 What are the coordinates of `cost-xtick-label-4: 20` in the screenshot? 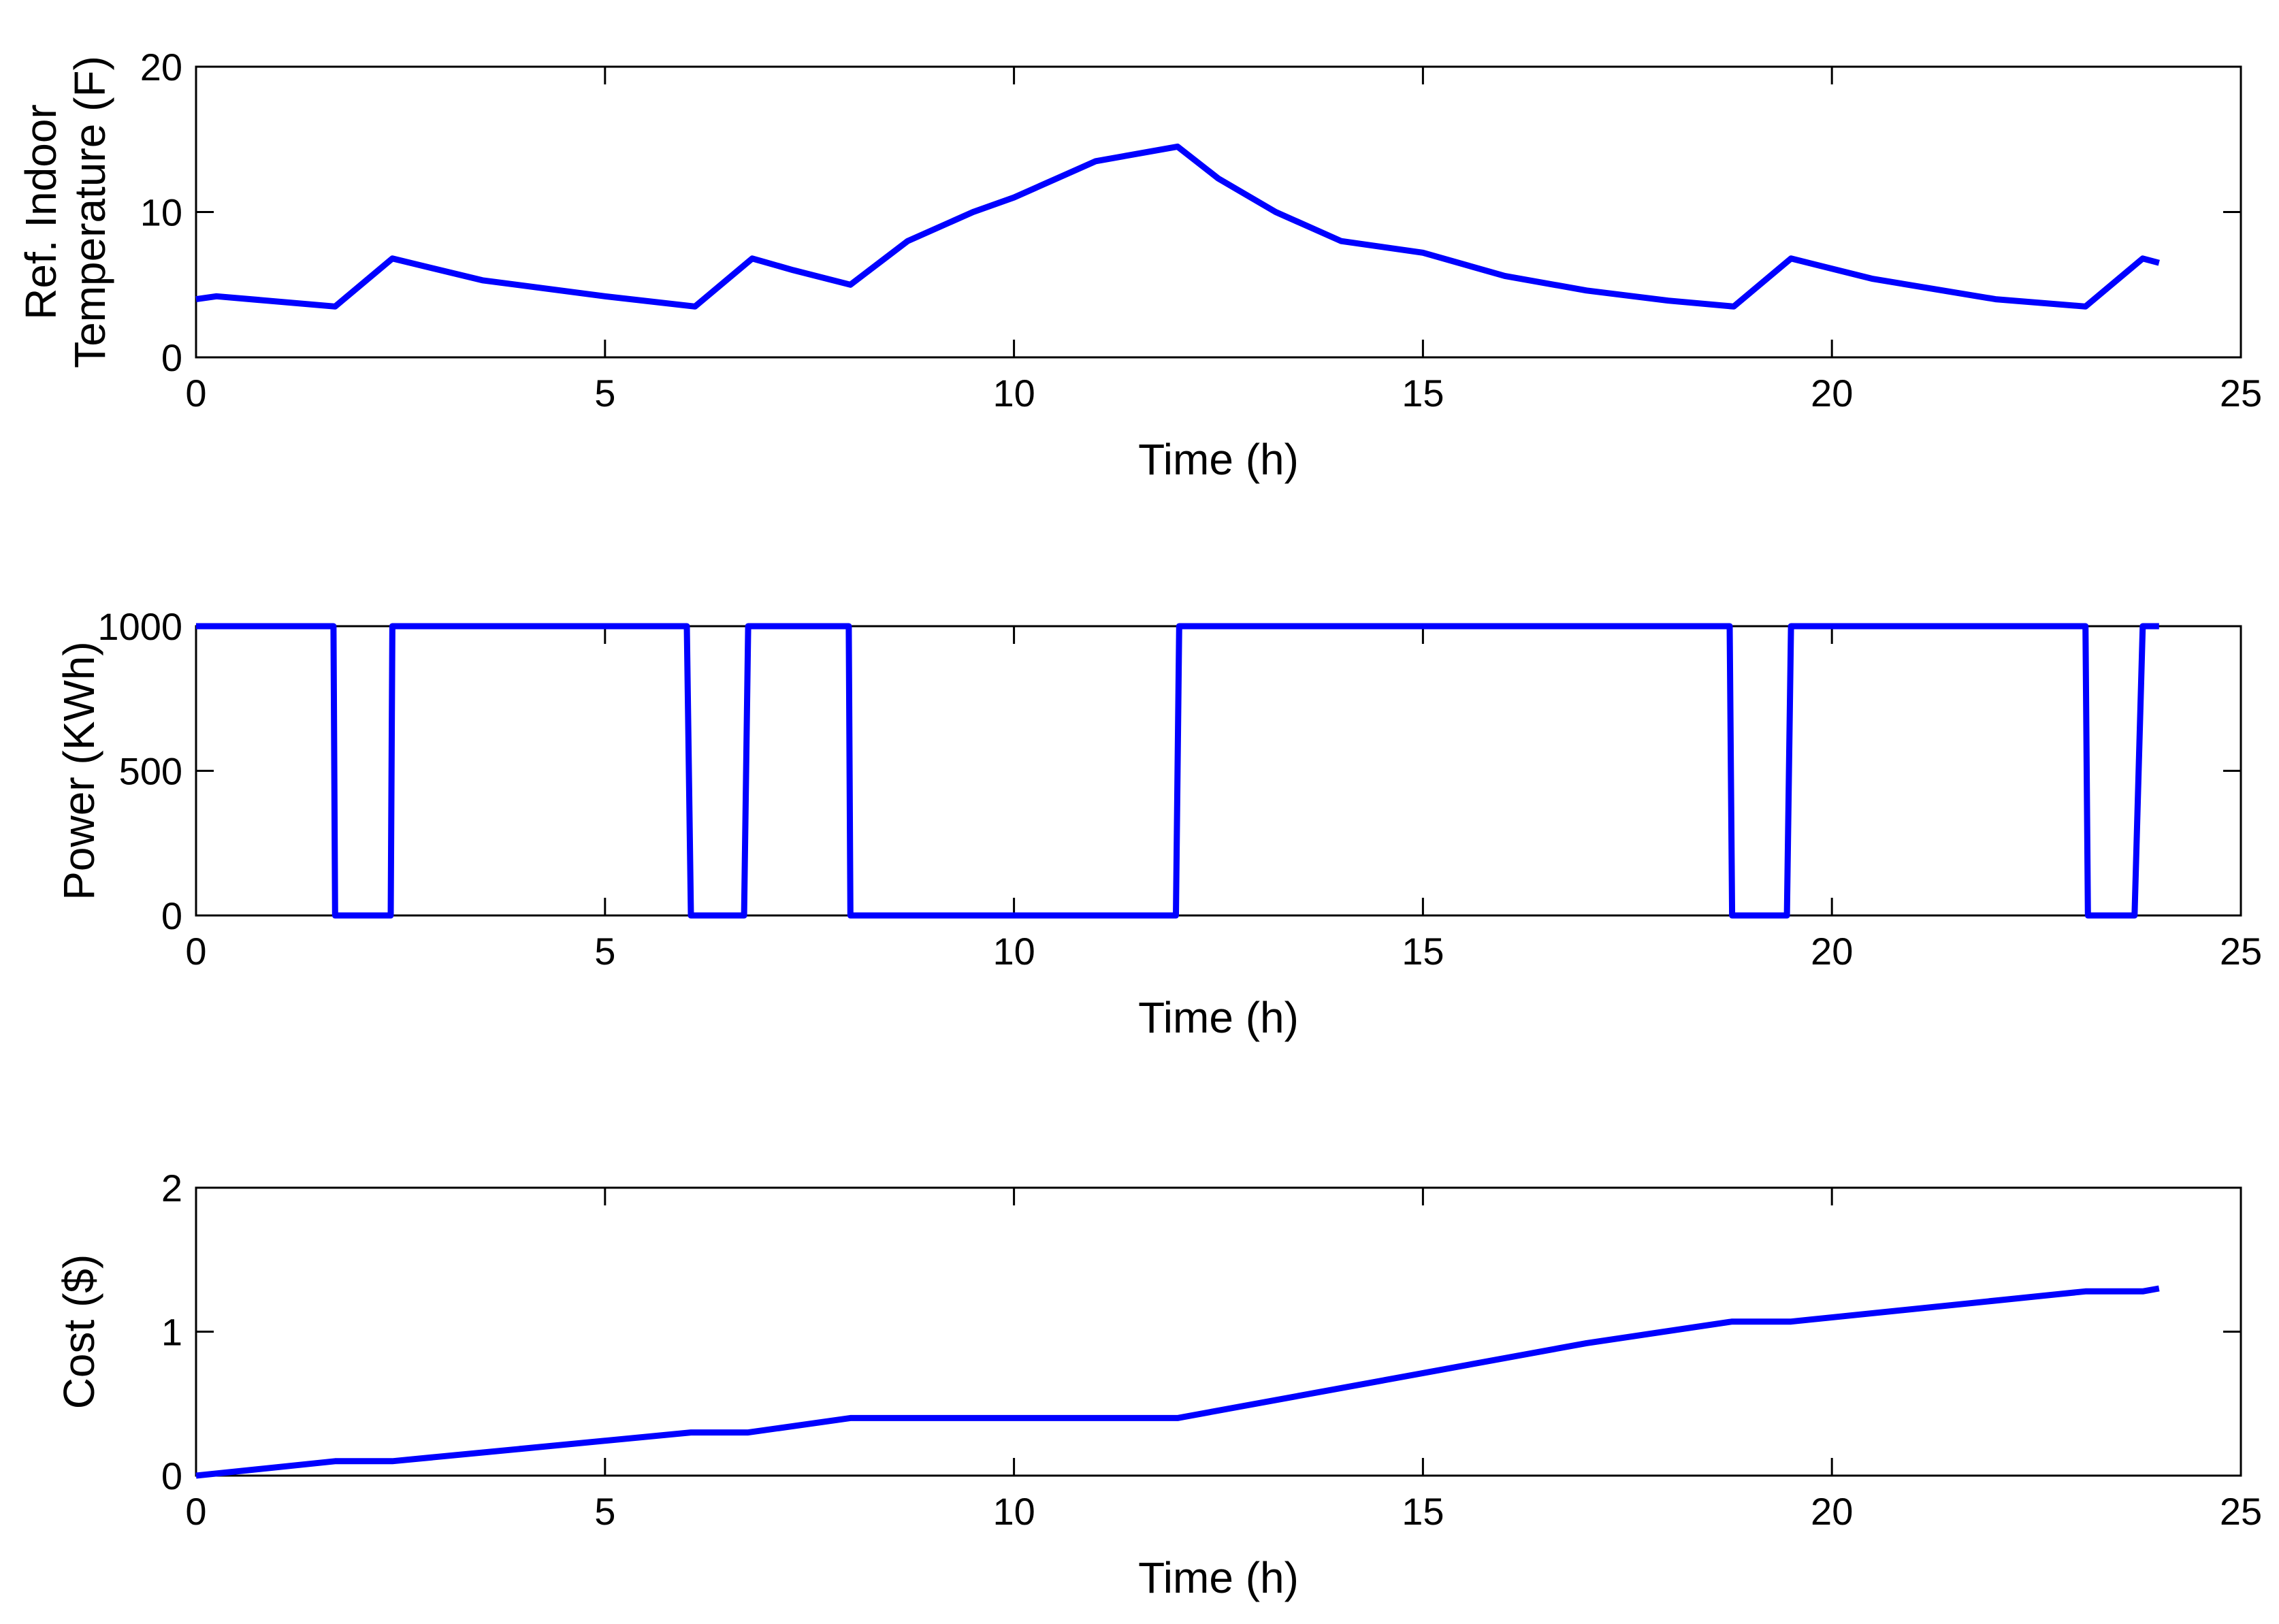 It's located at (1832, 1511).